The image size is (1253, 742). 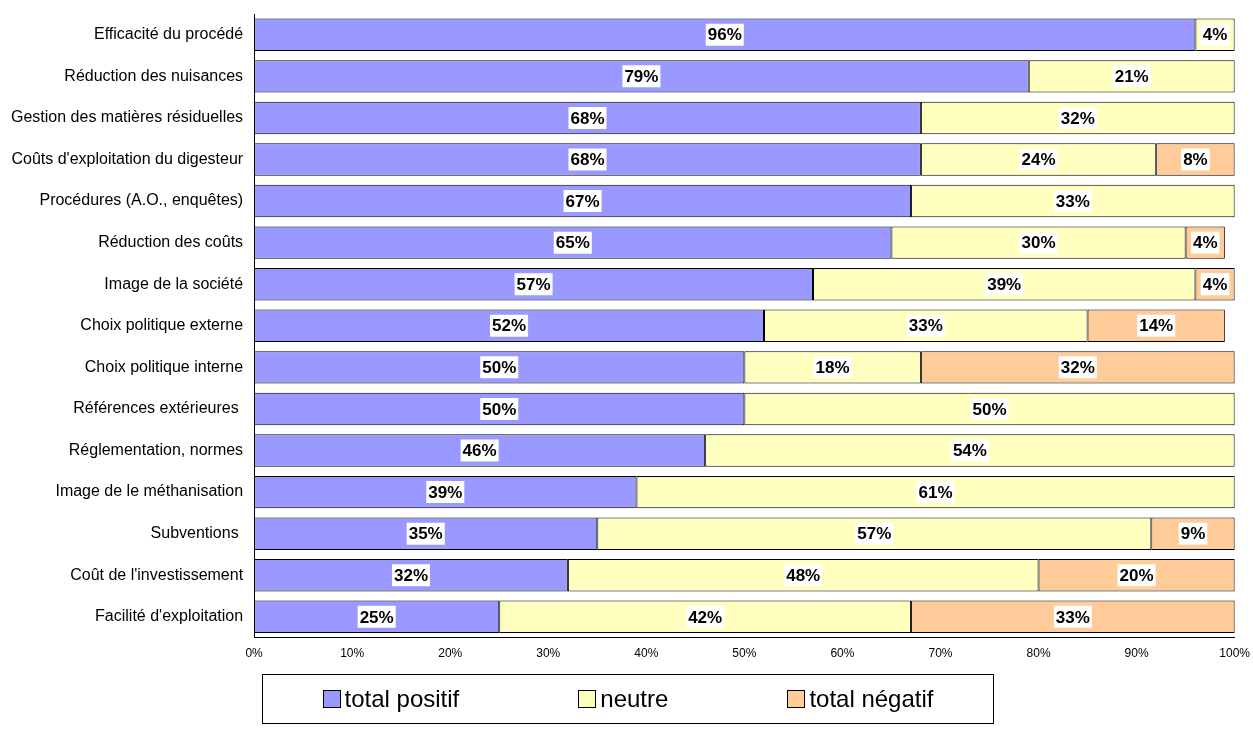 What do you see at coordinates (376, 617) in the screenshot?
I see `data-label: 25%` at bounding box center [376, 617].